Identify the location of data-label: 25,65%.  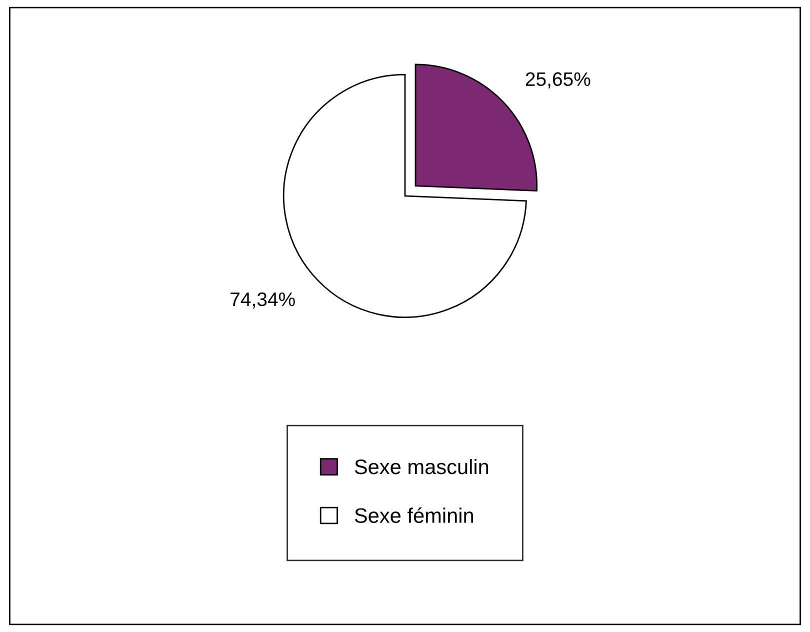
(558, 80).